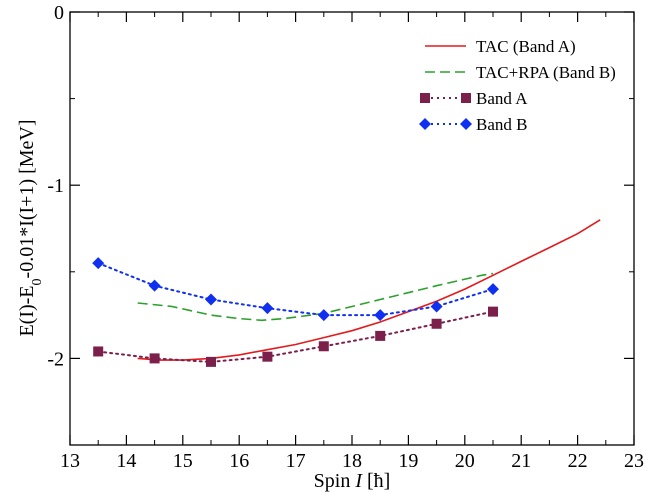 Image resolution: width=650 pixels, height=493 pixels. Describe the element at coordinates (295, 336) in the screenshot. I see `series-line-band-a` at that location.